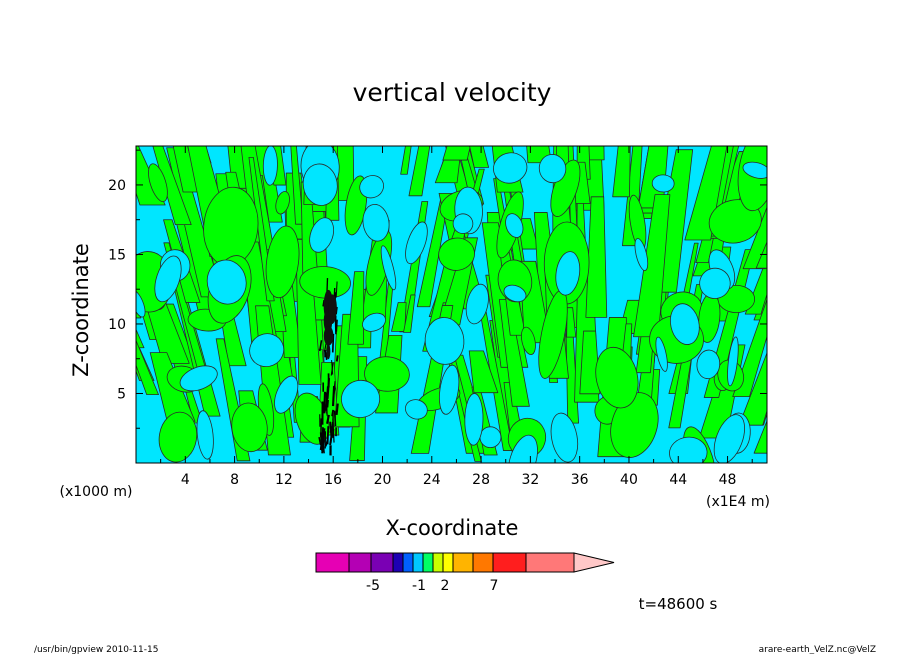 The height and width of the screenshot is (658, 904). Describe the element at coordinates (678, 480) in the screenshot. I see `x-tick-label: 44` at that location.